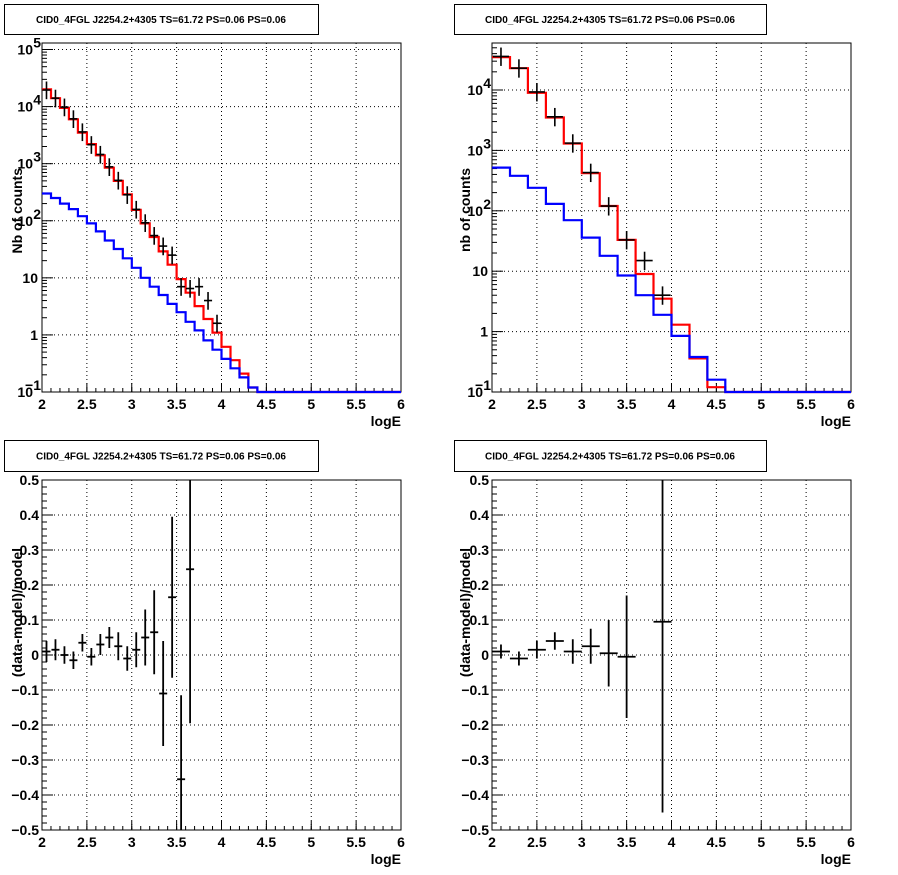 The image size is (898, 875). Describe the element at coordinates (475, 760) in the screenshot. I see `y-tick-label: −0.3` at that location.